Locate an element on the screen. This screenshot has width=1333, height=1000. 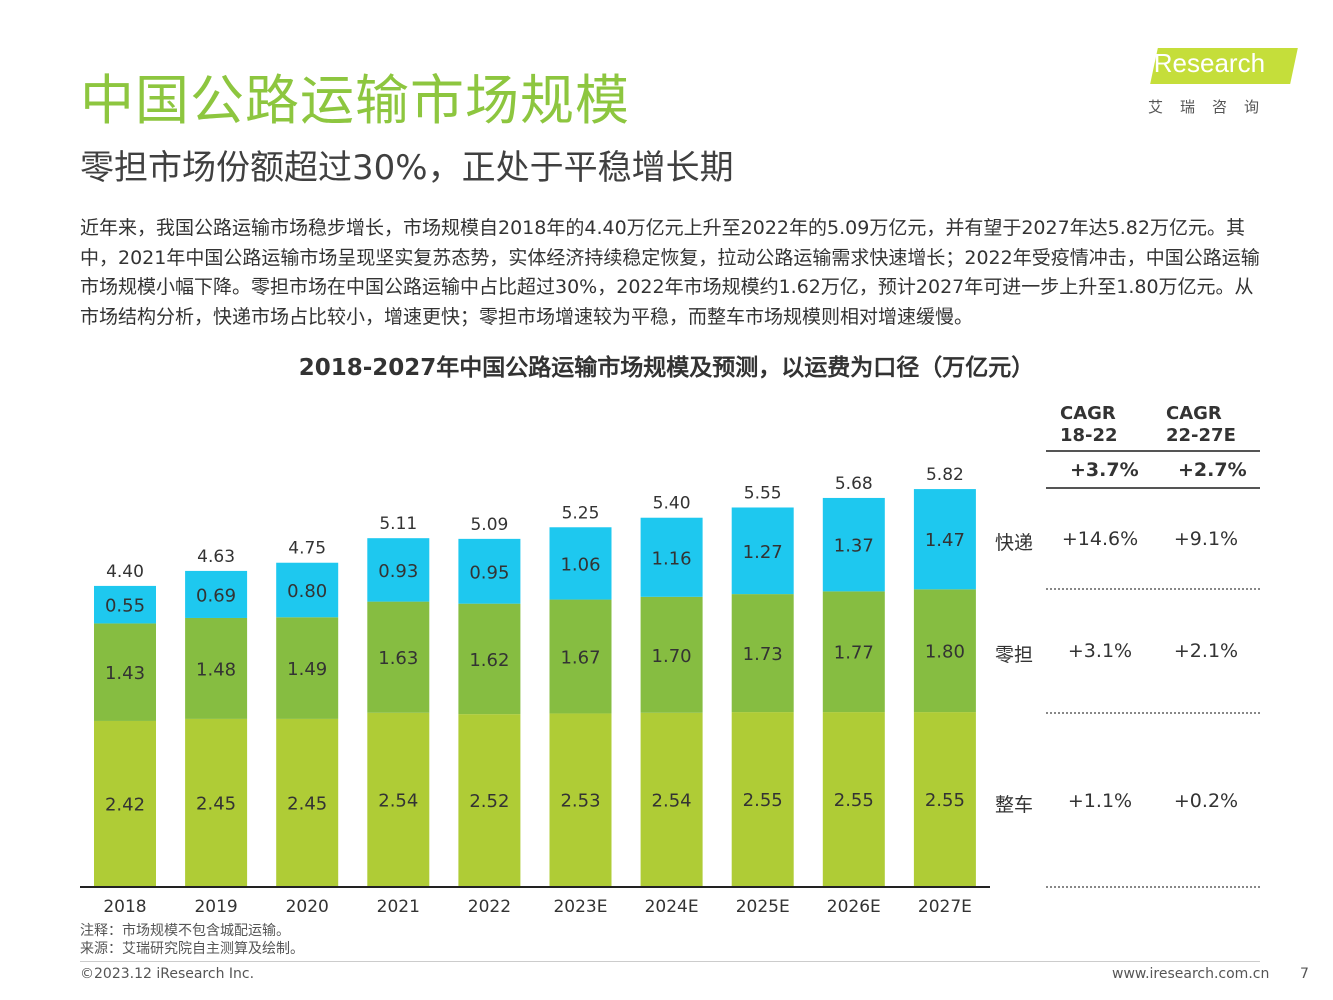
bar-segment-label: 1.67 is located at coordinates (580, 658).